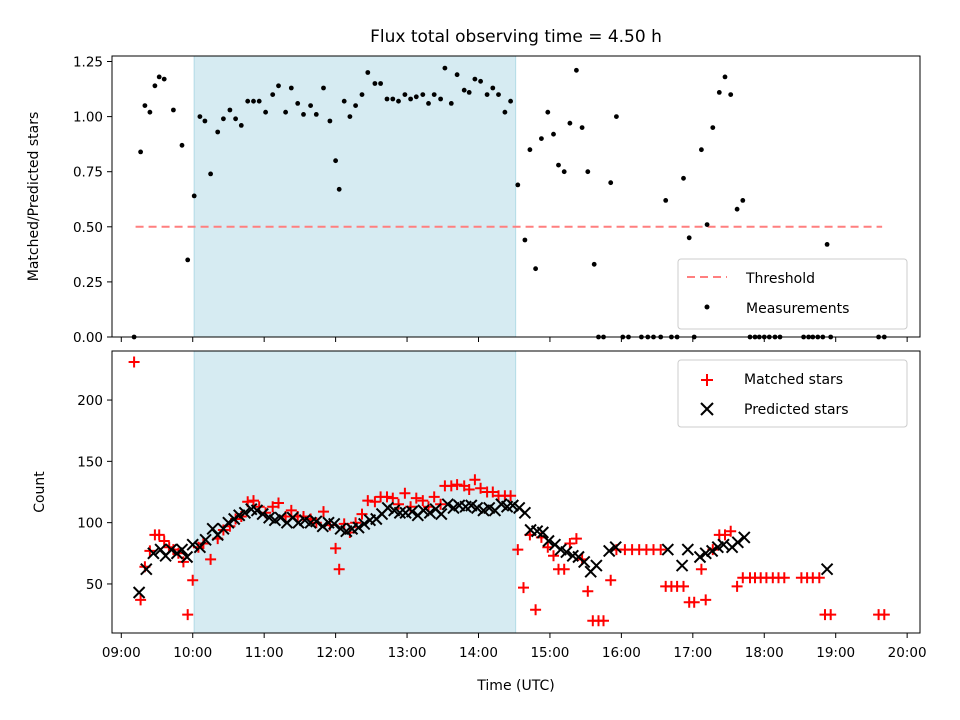 The height and width of the screenshot is (720, 960). What do you see at coordinates (88, 63) in the screenshot?
I see `ratio-y-tick-label: 1.25` at bounding box center [88, 63].